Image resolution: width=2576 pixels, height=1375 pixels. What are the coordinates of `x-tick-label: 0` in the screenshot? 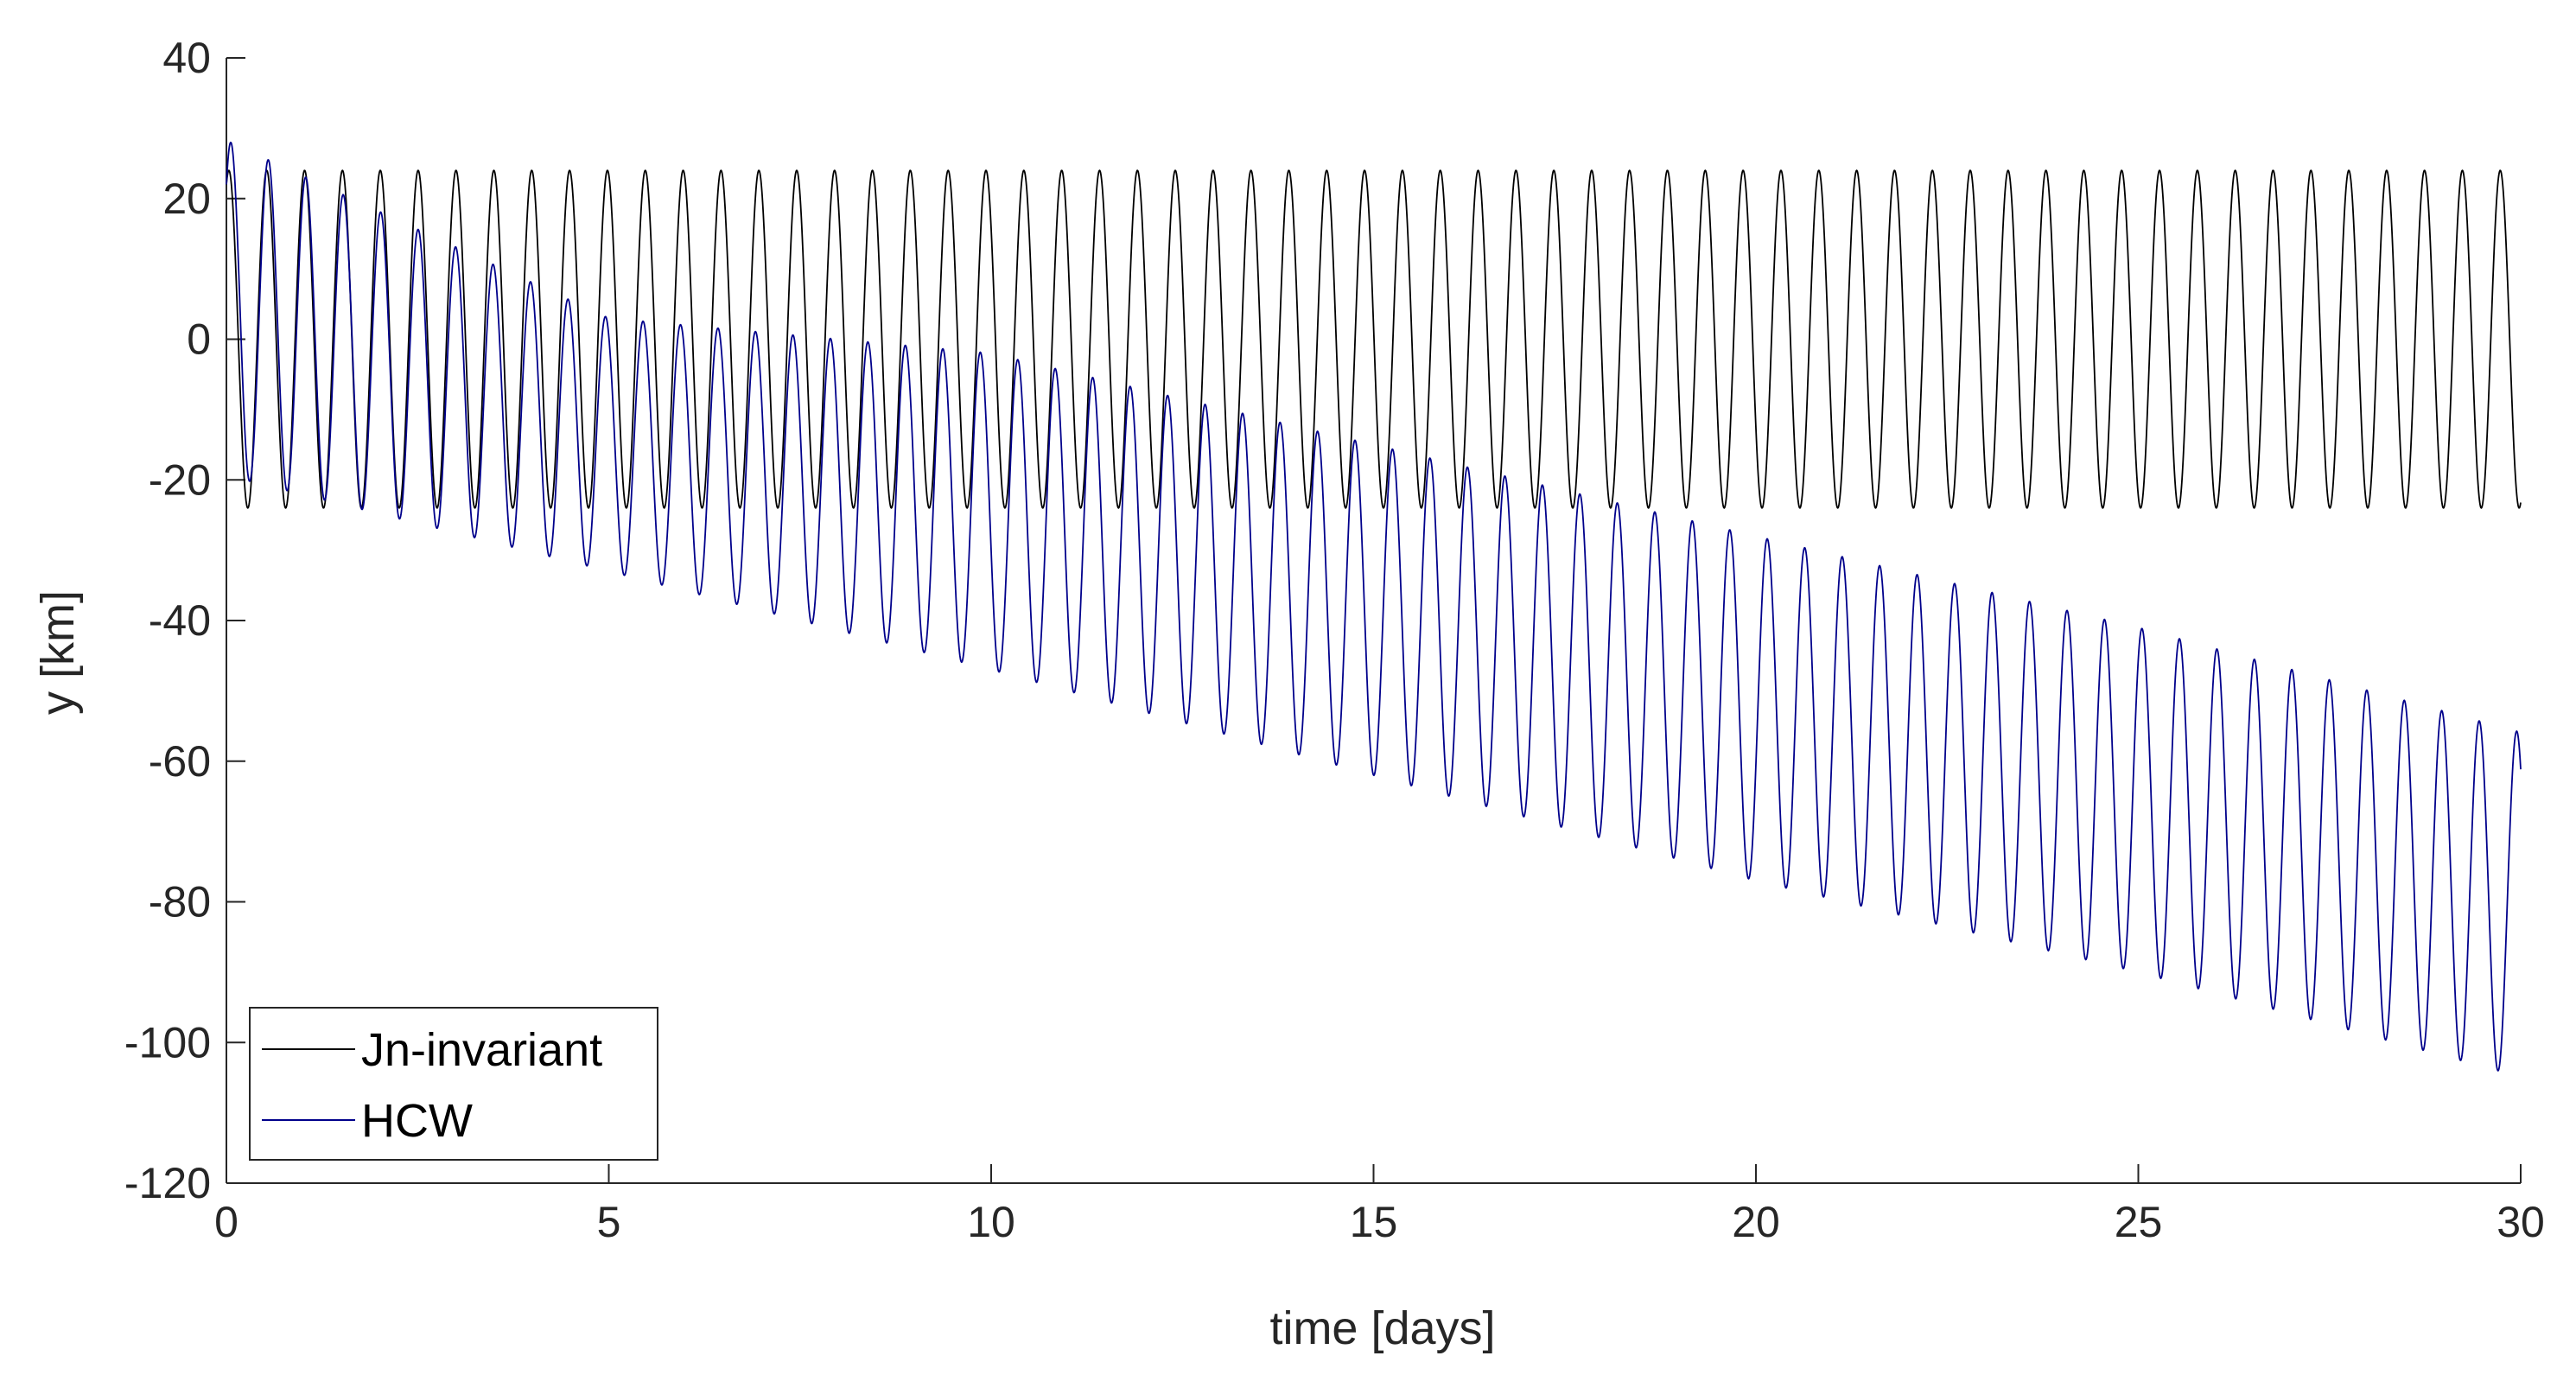 It's located at (226, 1222).